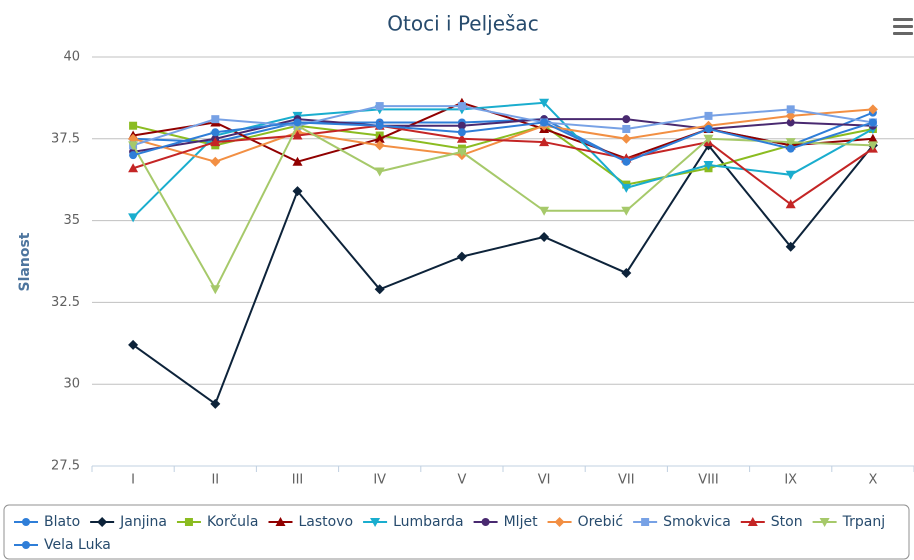  I want to click on legend-label: Lumbarda, so click(428, 522).